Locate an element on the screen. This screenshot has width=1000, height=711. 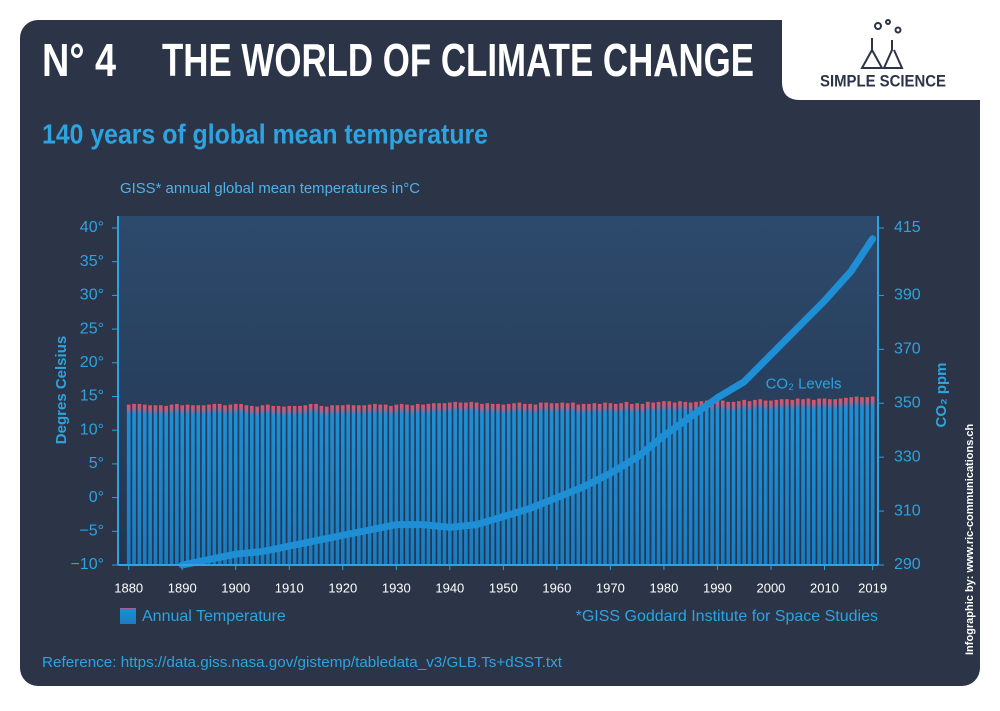
y-tick-label: 35° is located at coordinates (92, 261).